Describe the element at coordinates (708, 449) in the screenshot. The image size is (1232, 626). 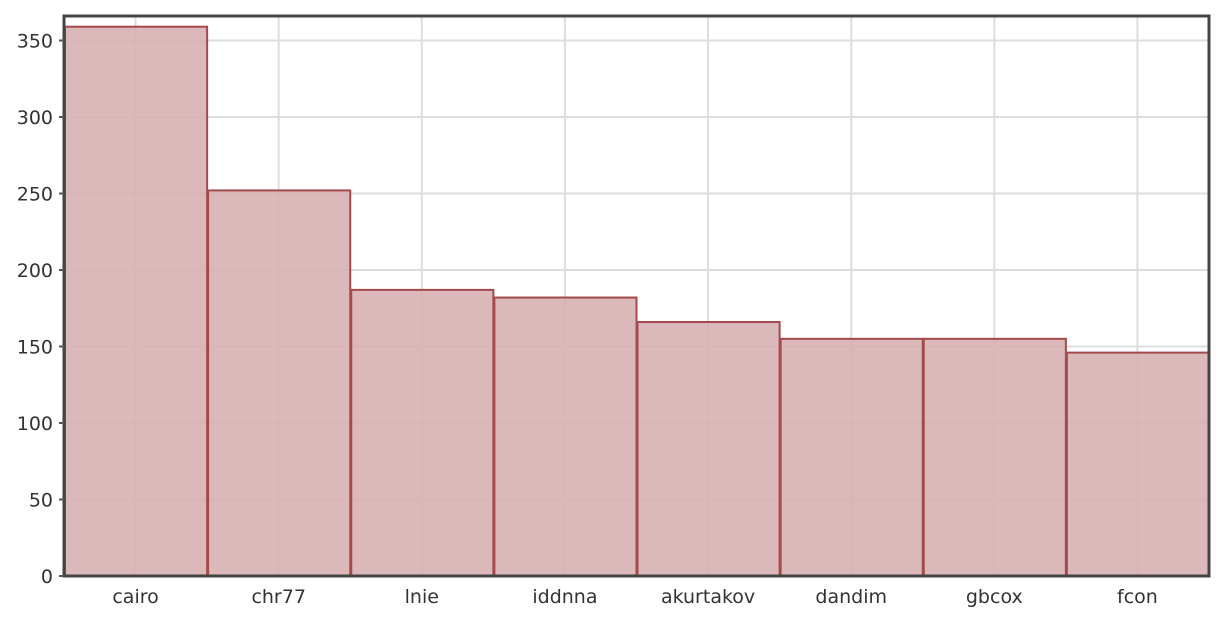
I see `bar-akurtakov` at that location.